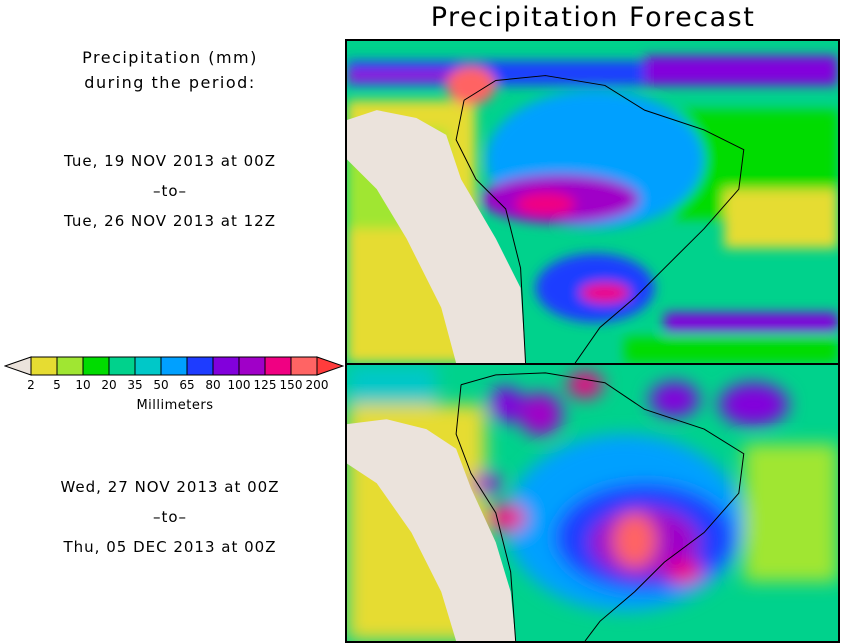 The height and width of the screenshot is (643, 850). I want to click on period1-start: Tue, 19 NOV 2013 at 00Z, so click(170, 161).